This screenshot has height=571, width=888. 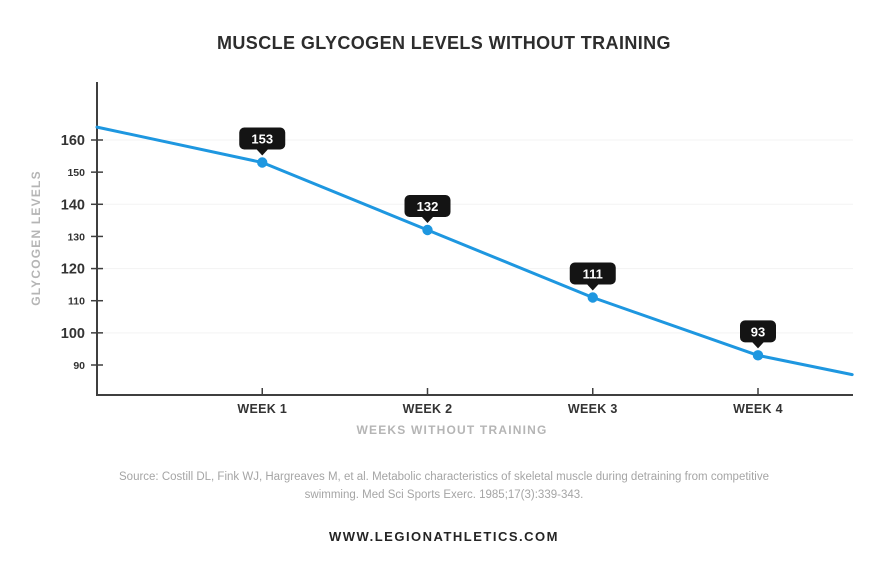 I want to click on x-tick-label: WEEK 4, so click(x=758, y=409).